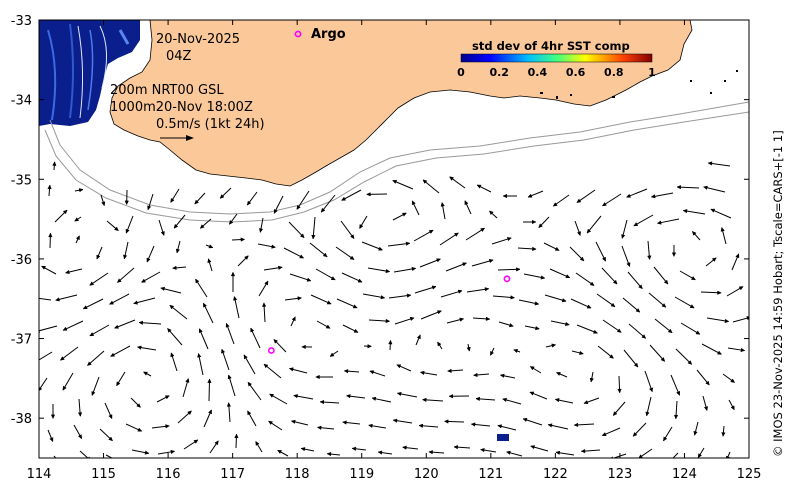  I want to click on x-tick-label: 114, so click(39, 474).